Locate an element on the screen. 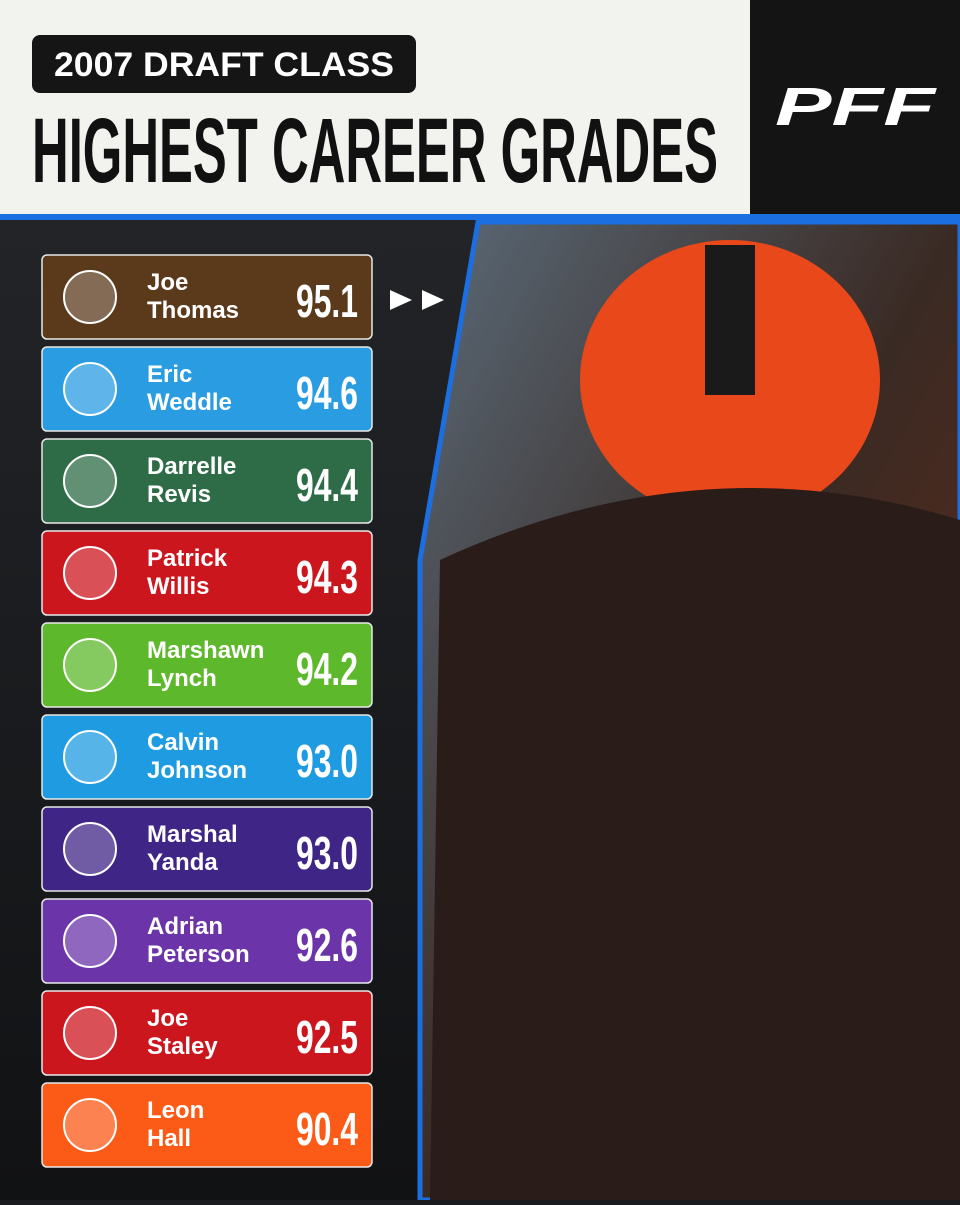  subtitle-pill is located at coordinates (224, 64).